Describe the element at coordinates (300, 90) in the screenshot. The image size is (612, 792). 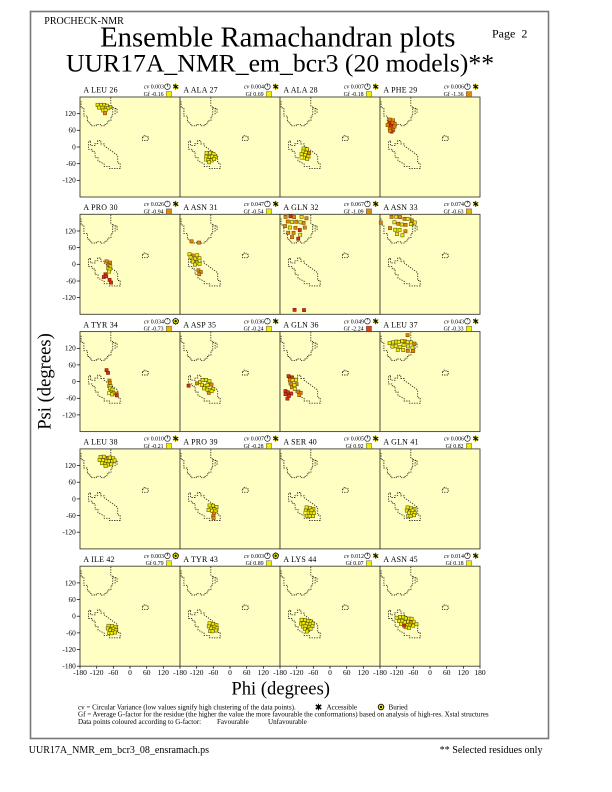
I see `svg-text: A ALA 28` at that location.